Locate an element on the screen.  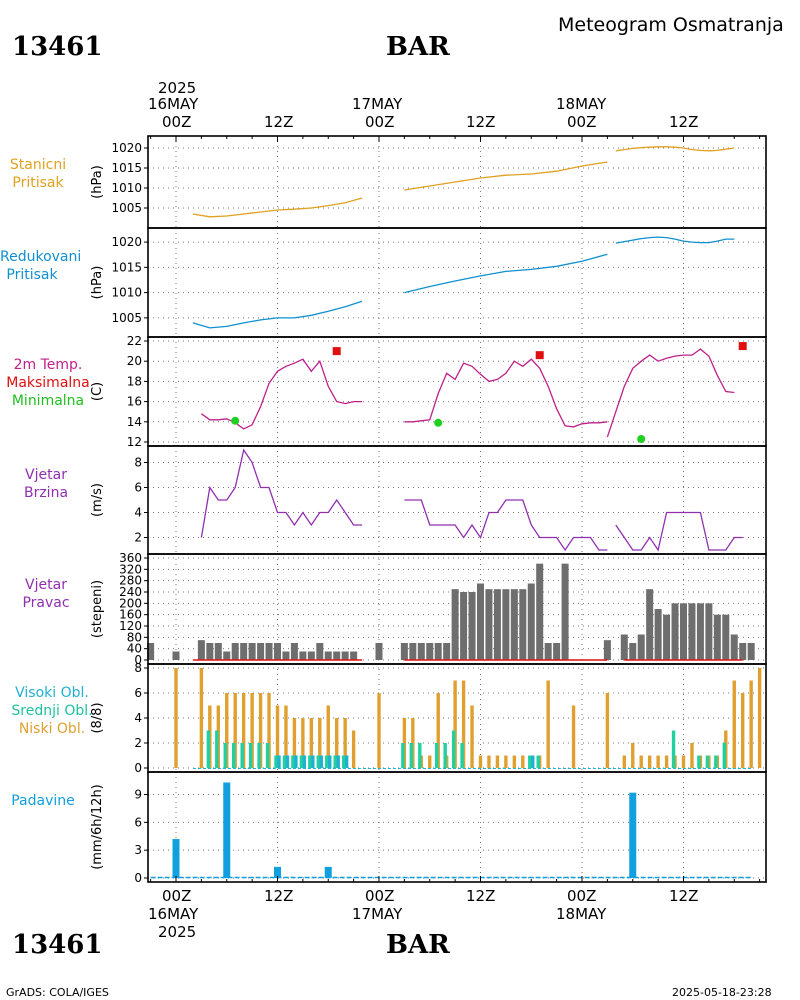
legend-mid-cloud: Srednji Obl. is located at coordinates (52, 711).